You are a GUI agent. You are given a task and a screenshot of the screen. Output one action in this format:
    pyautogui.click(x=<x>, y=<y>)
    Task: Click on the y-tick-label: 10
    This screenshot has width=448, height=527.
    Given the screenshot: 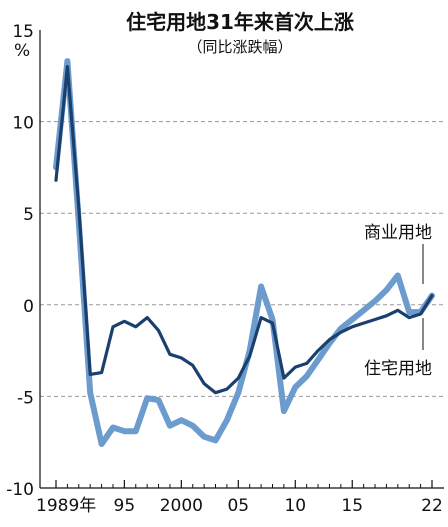 What is the action you would take?
    pyautogui.click(x=23, y=124)
    